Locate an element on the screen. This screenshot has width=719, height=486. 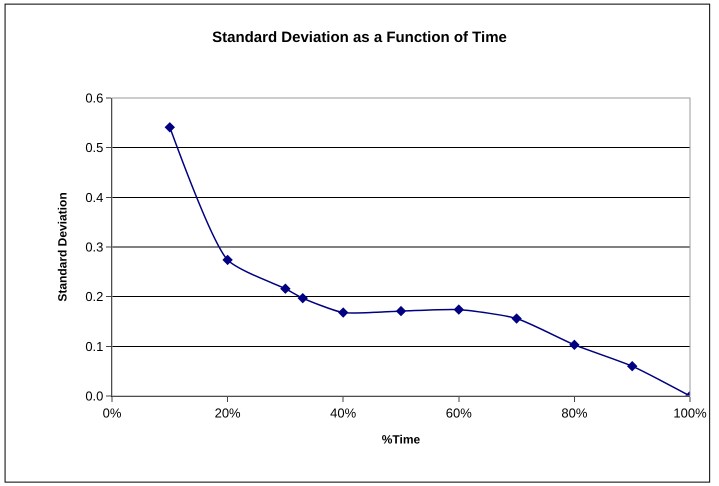
y-tick-label: 0.2 is located at coordinates (94, 296).